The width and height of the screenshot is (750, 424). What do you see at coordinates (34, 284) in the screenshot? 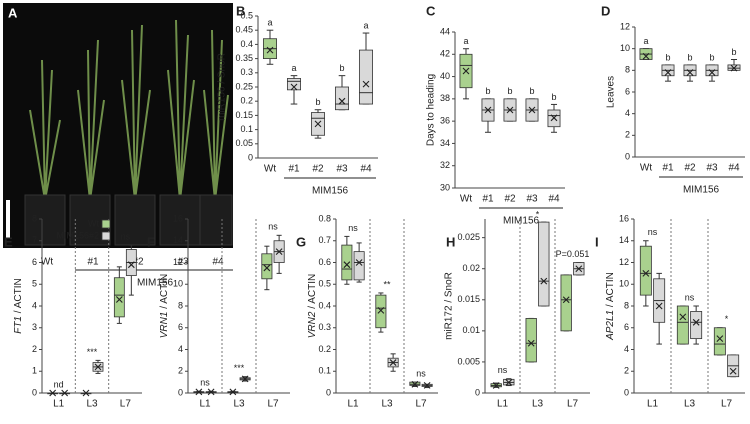
I see `y-tick-label: 5` at bounding box center [34, 284].